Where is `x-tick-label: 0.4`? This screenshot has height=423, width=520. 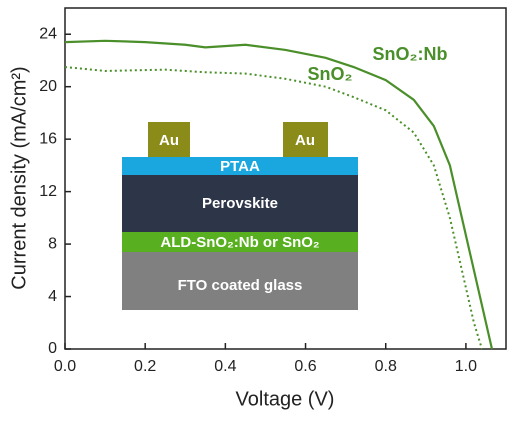 x-tick-label: 0.4 is located at coordinates (225, 366).